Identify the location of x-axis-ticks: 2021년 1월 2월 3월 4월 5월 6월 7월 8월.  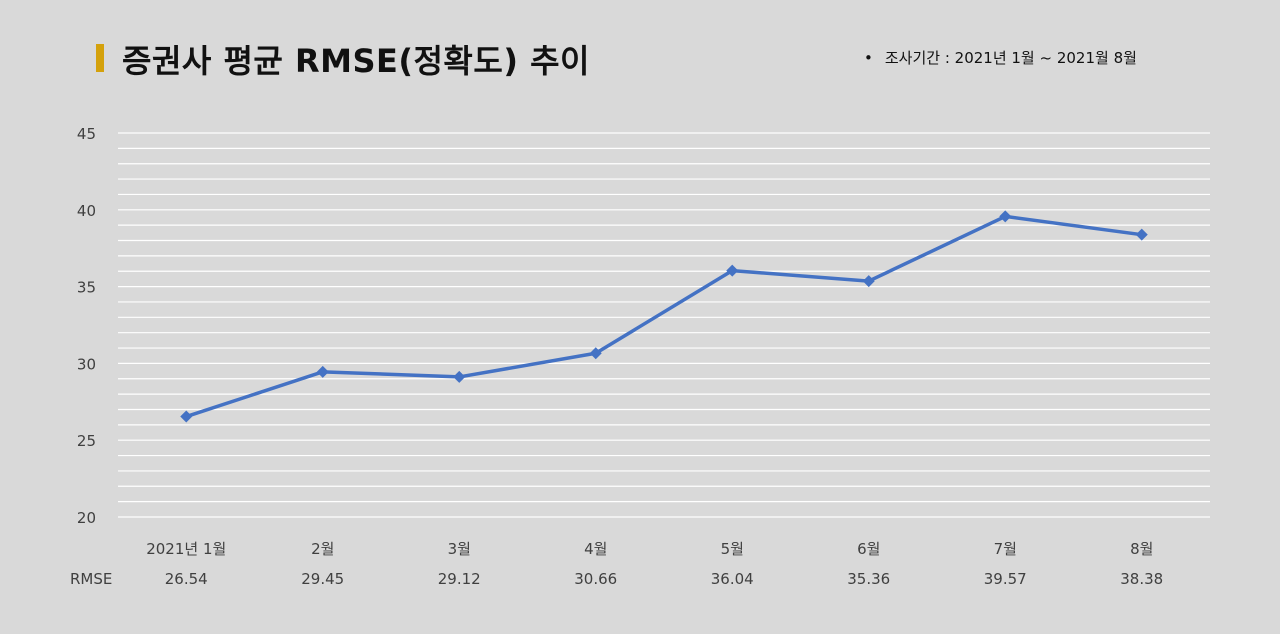
(649, 549).